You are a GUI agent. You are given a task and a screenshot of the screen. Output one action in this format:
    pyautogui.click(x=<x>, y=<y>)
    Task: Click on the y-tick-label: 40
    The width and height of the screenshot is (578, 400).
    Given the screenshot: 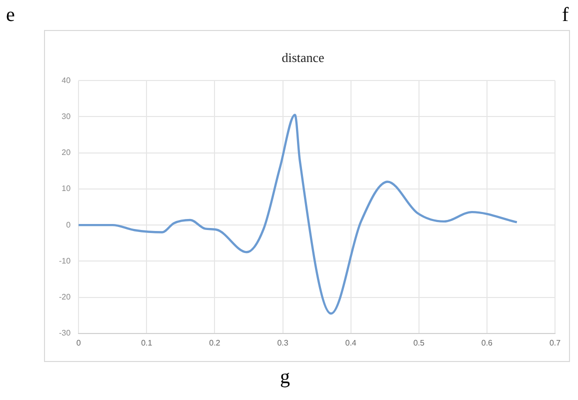 What is the action you would take?
    pyautogui.click(x=67, y=80)
    